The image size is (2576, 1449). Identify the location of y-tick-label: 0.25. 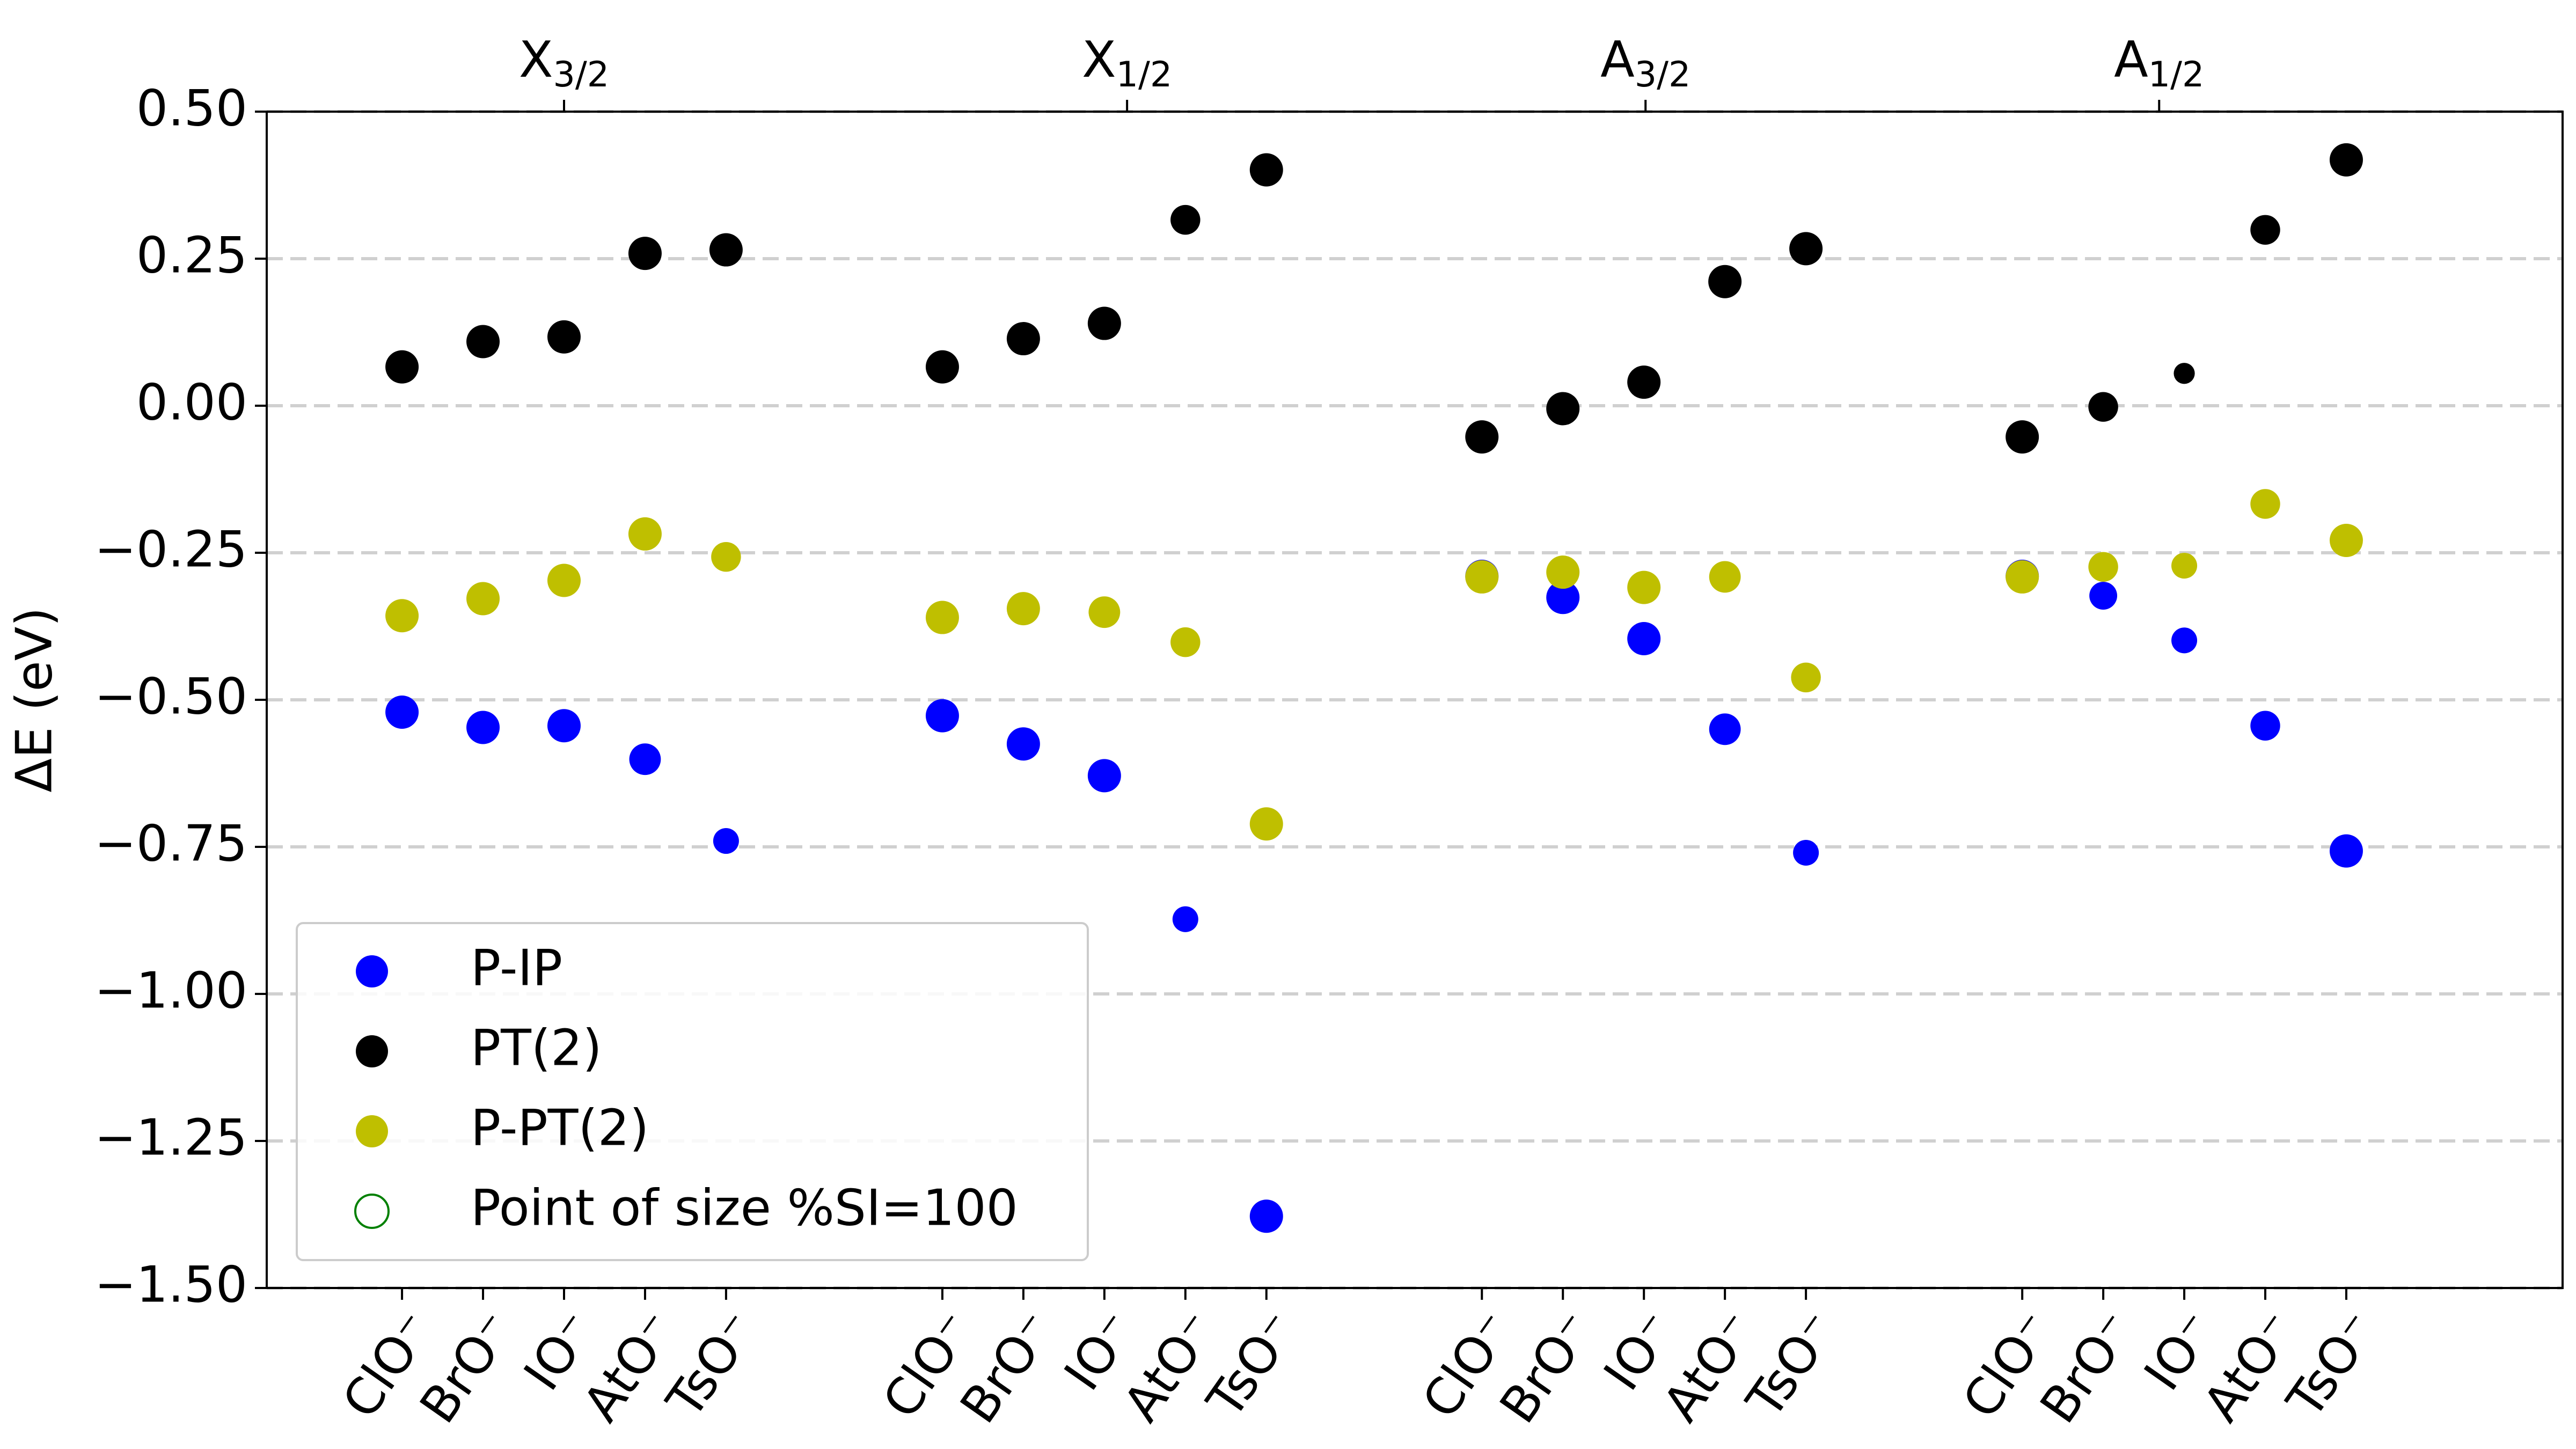
(191, 255).